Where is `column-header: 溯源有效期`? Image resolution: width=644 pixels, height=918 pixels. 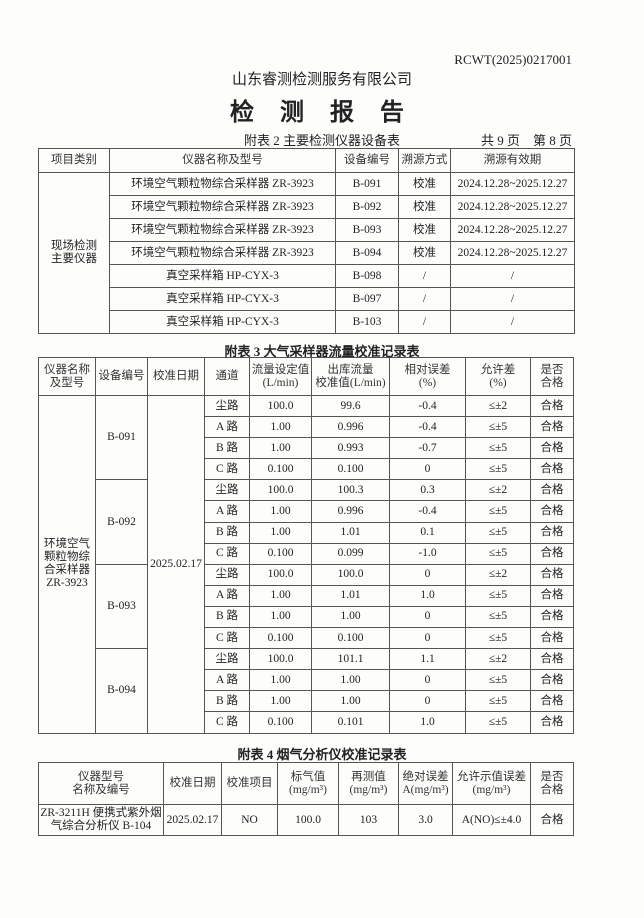
column-header: 溯源有效期 is located at coordinates (512, 160).